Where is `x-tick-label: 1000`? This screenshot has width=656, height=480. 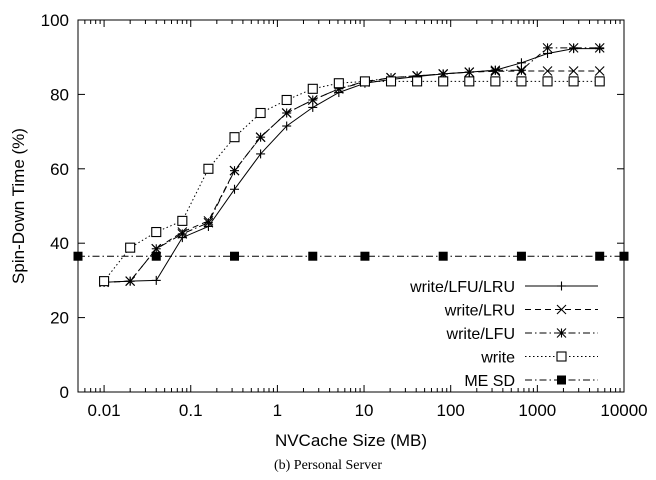 x-tick-label: 1000 is located at coordinates (537, 410).